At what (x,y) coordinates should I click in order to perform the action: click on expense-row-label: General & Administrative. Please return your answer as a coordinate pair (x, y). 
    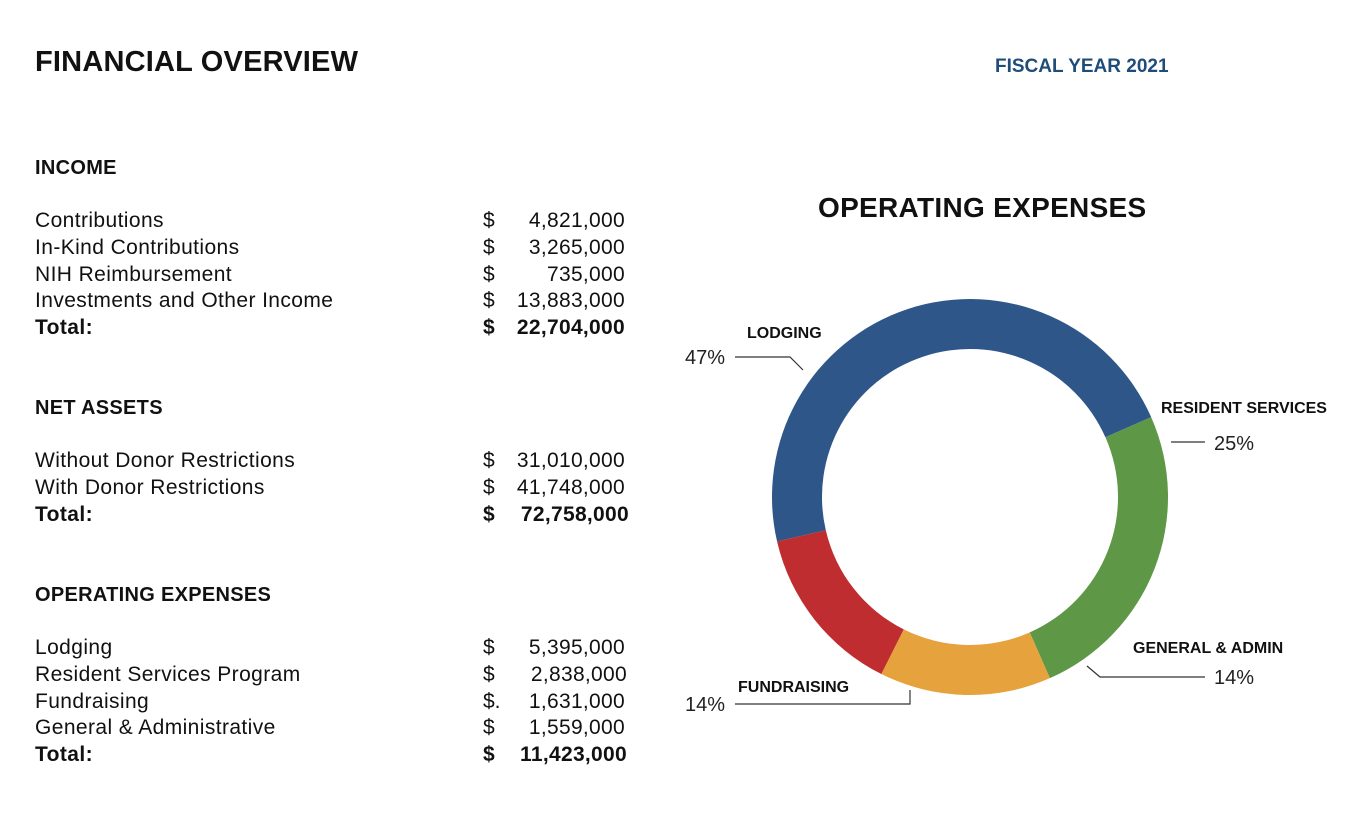
    Looking at the image, I should click on (155, 727).